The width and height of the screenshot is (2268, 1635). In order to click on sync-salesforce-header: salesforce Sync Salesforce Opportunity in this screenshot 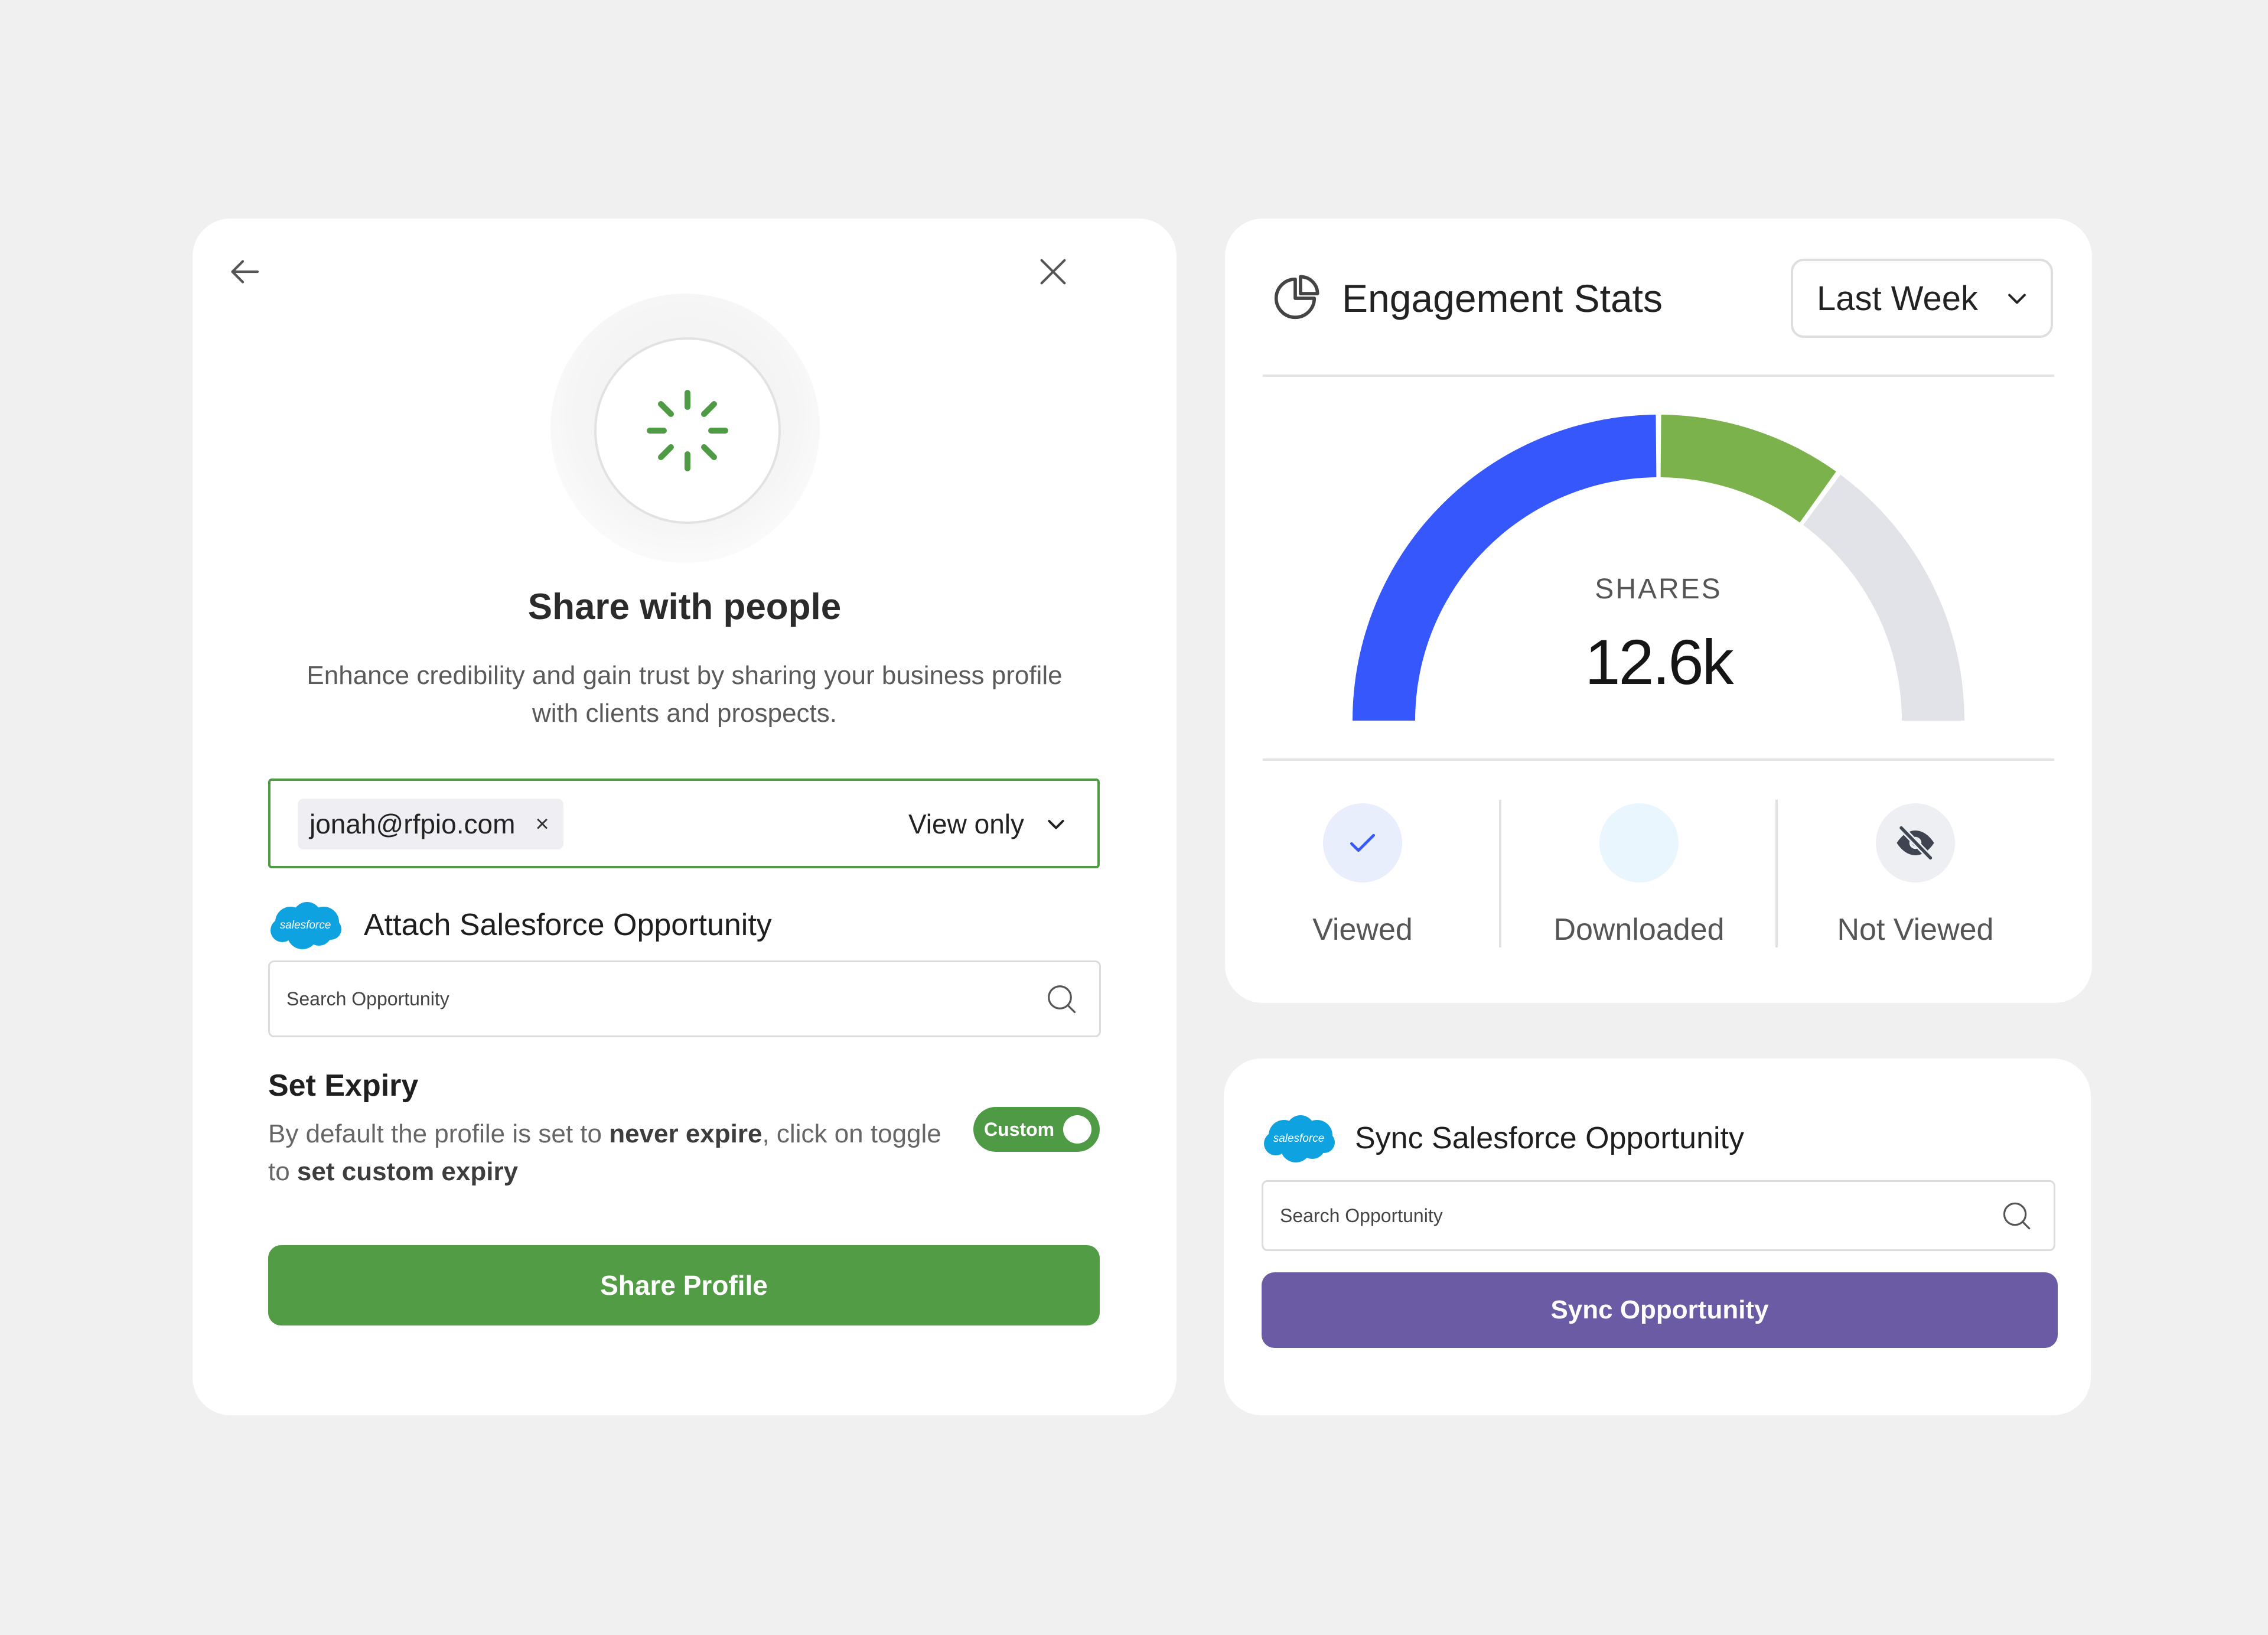, I will do `click(1503, 1138)`.